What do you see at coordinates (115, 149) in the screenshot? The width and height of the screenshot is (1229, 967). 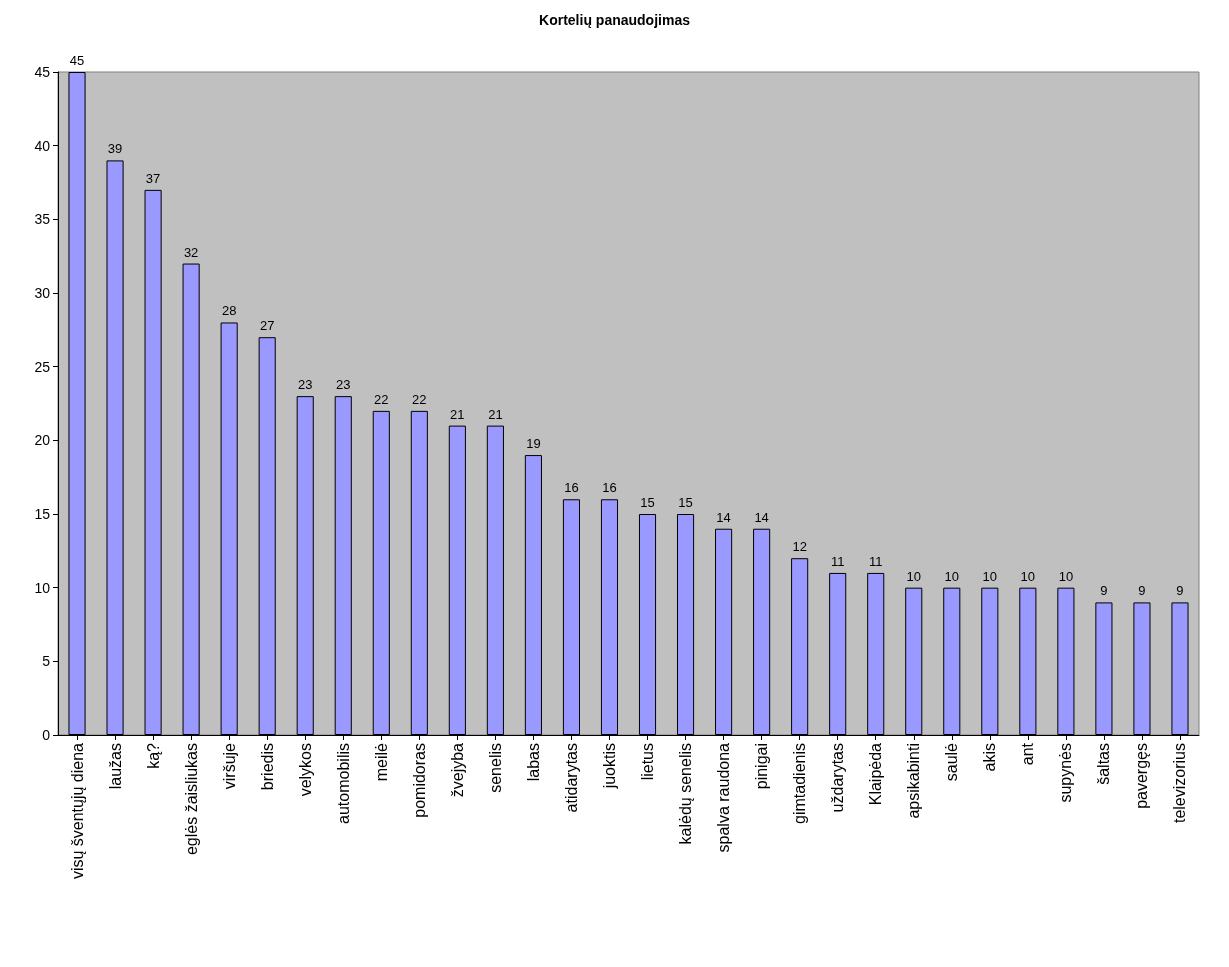 I see `data-label: 39` at bounding box center [115, 149].